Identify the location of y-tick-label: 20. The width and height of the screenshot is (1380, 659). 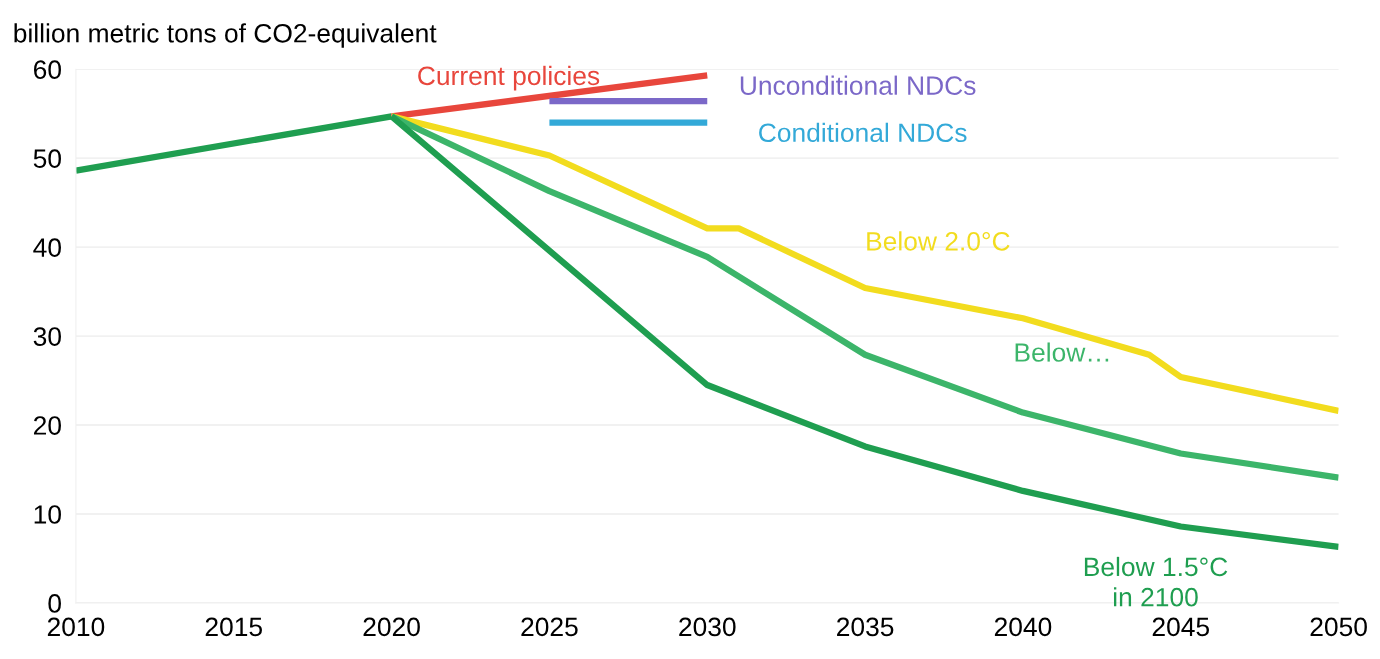
(47, 425).